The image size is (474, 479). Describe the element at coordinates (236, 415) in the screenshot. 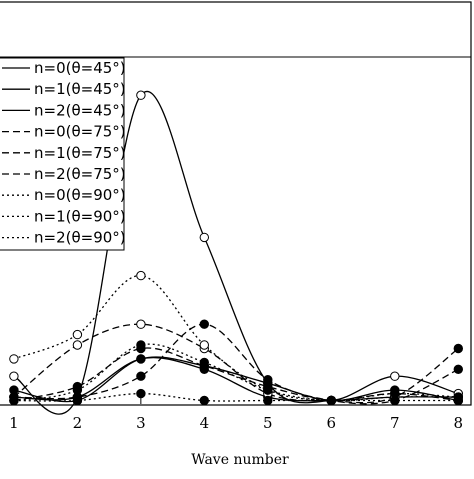

I see `x-axis: 1 2 3 4 5 6 7 8` at that location.